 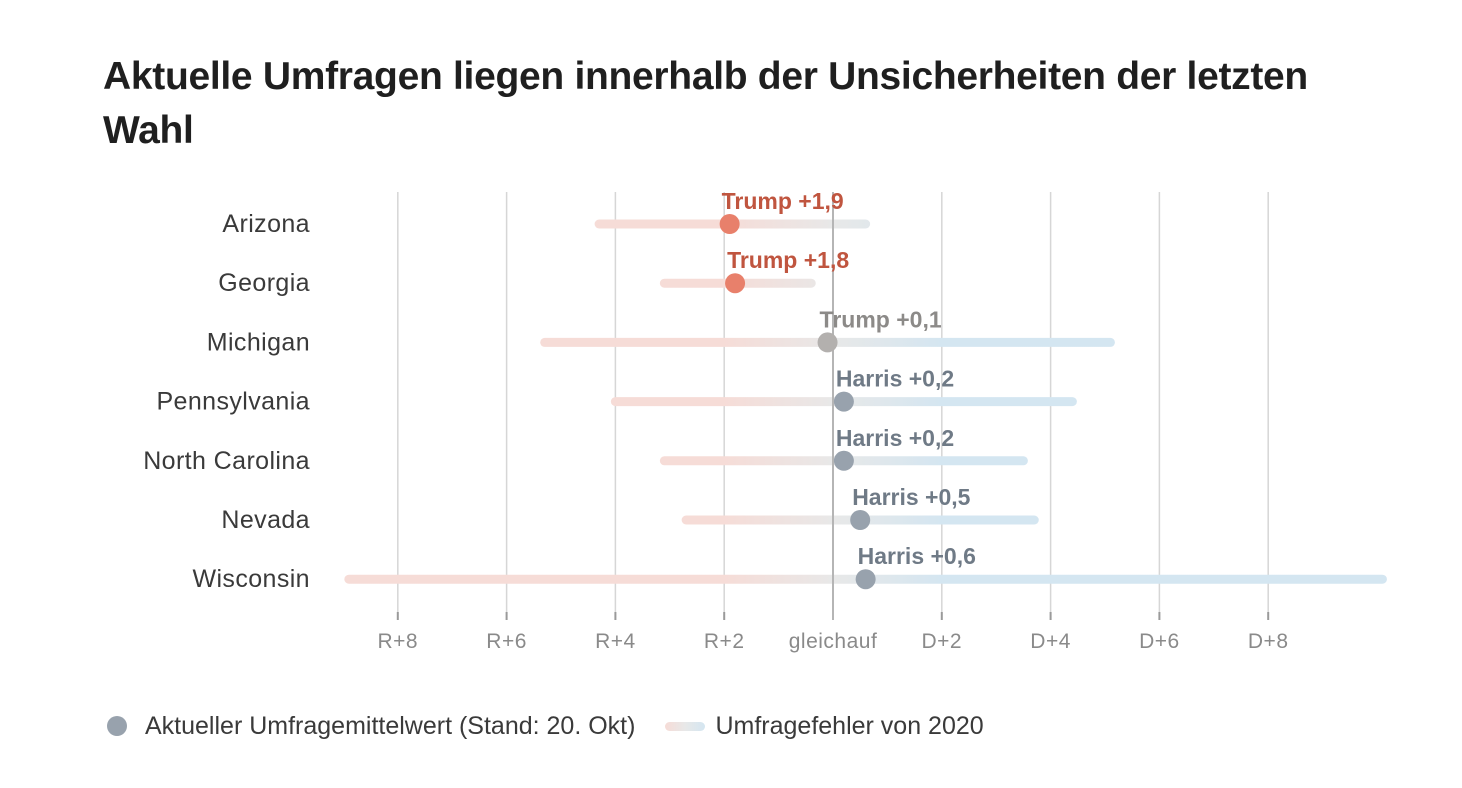 I want to click on state-label: Georgia, so click(x=264, y=283).